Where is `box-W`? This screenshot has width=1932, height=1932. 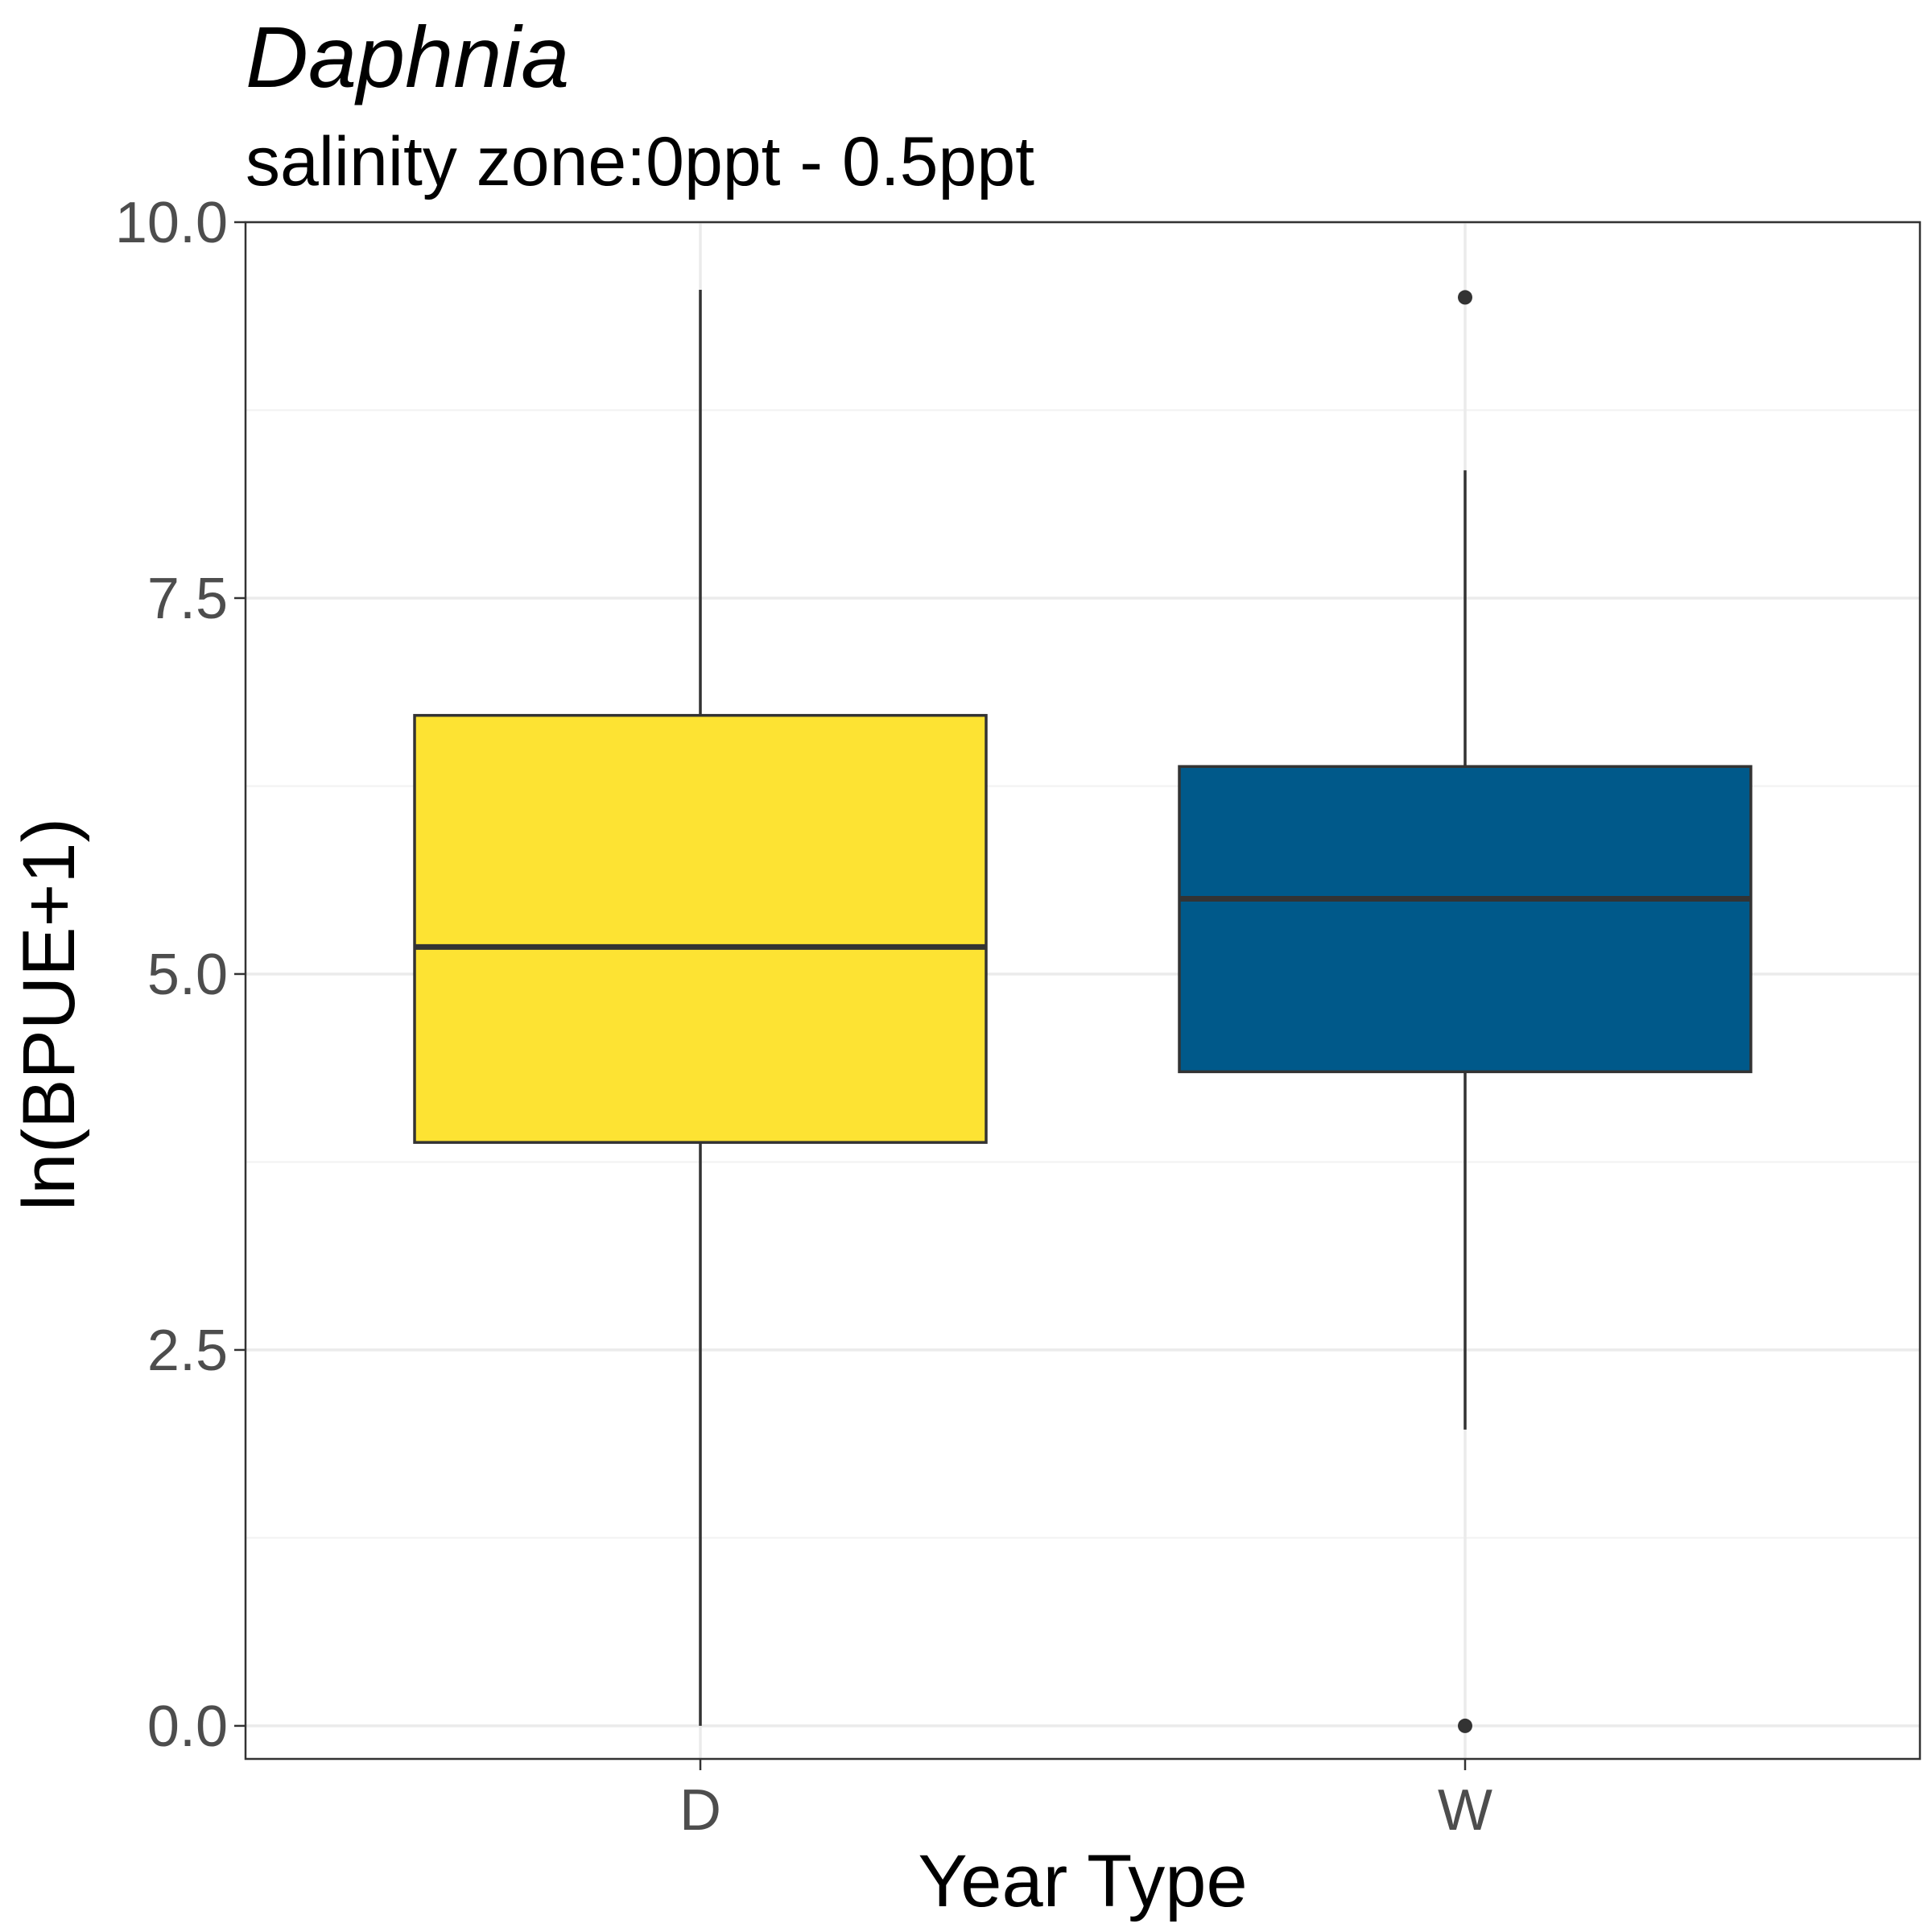
box-W is located at coordinates (1465, 919).